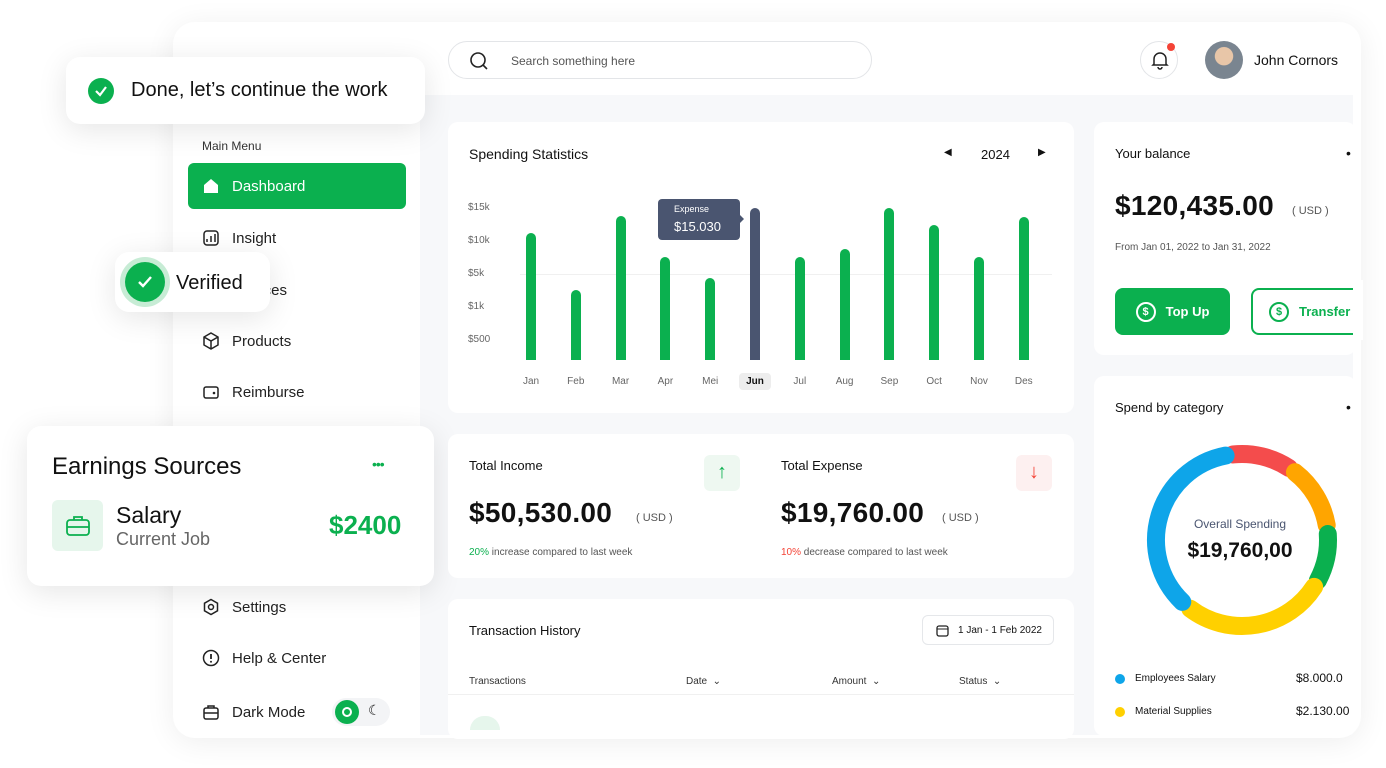  Describe the element at coordinates (620, 287) in the screenshot. I see `bar-mar` at that location.